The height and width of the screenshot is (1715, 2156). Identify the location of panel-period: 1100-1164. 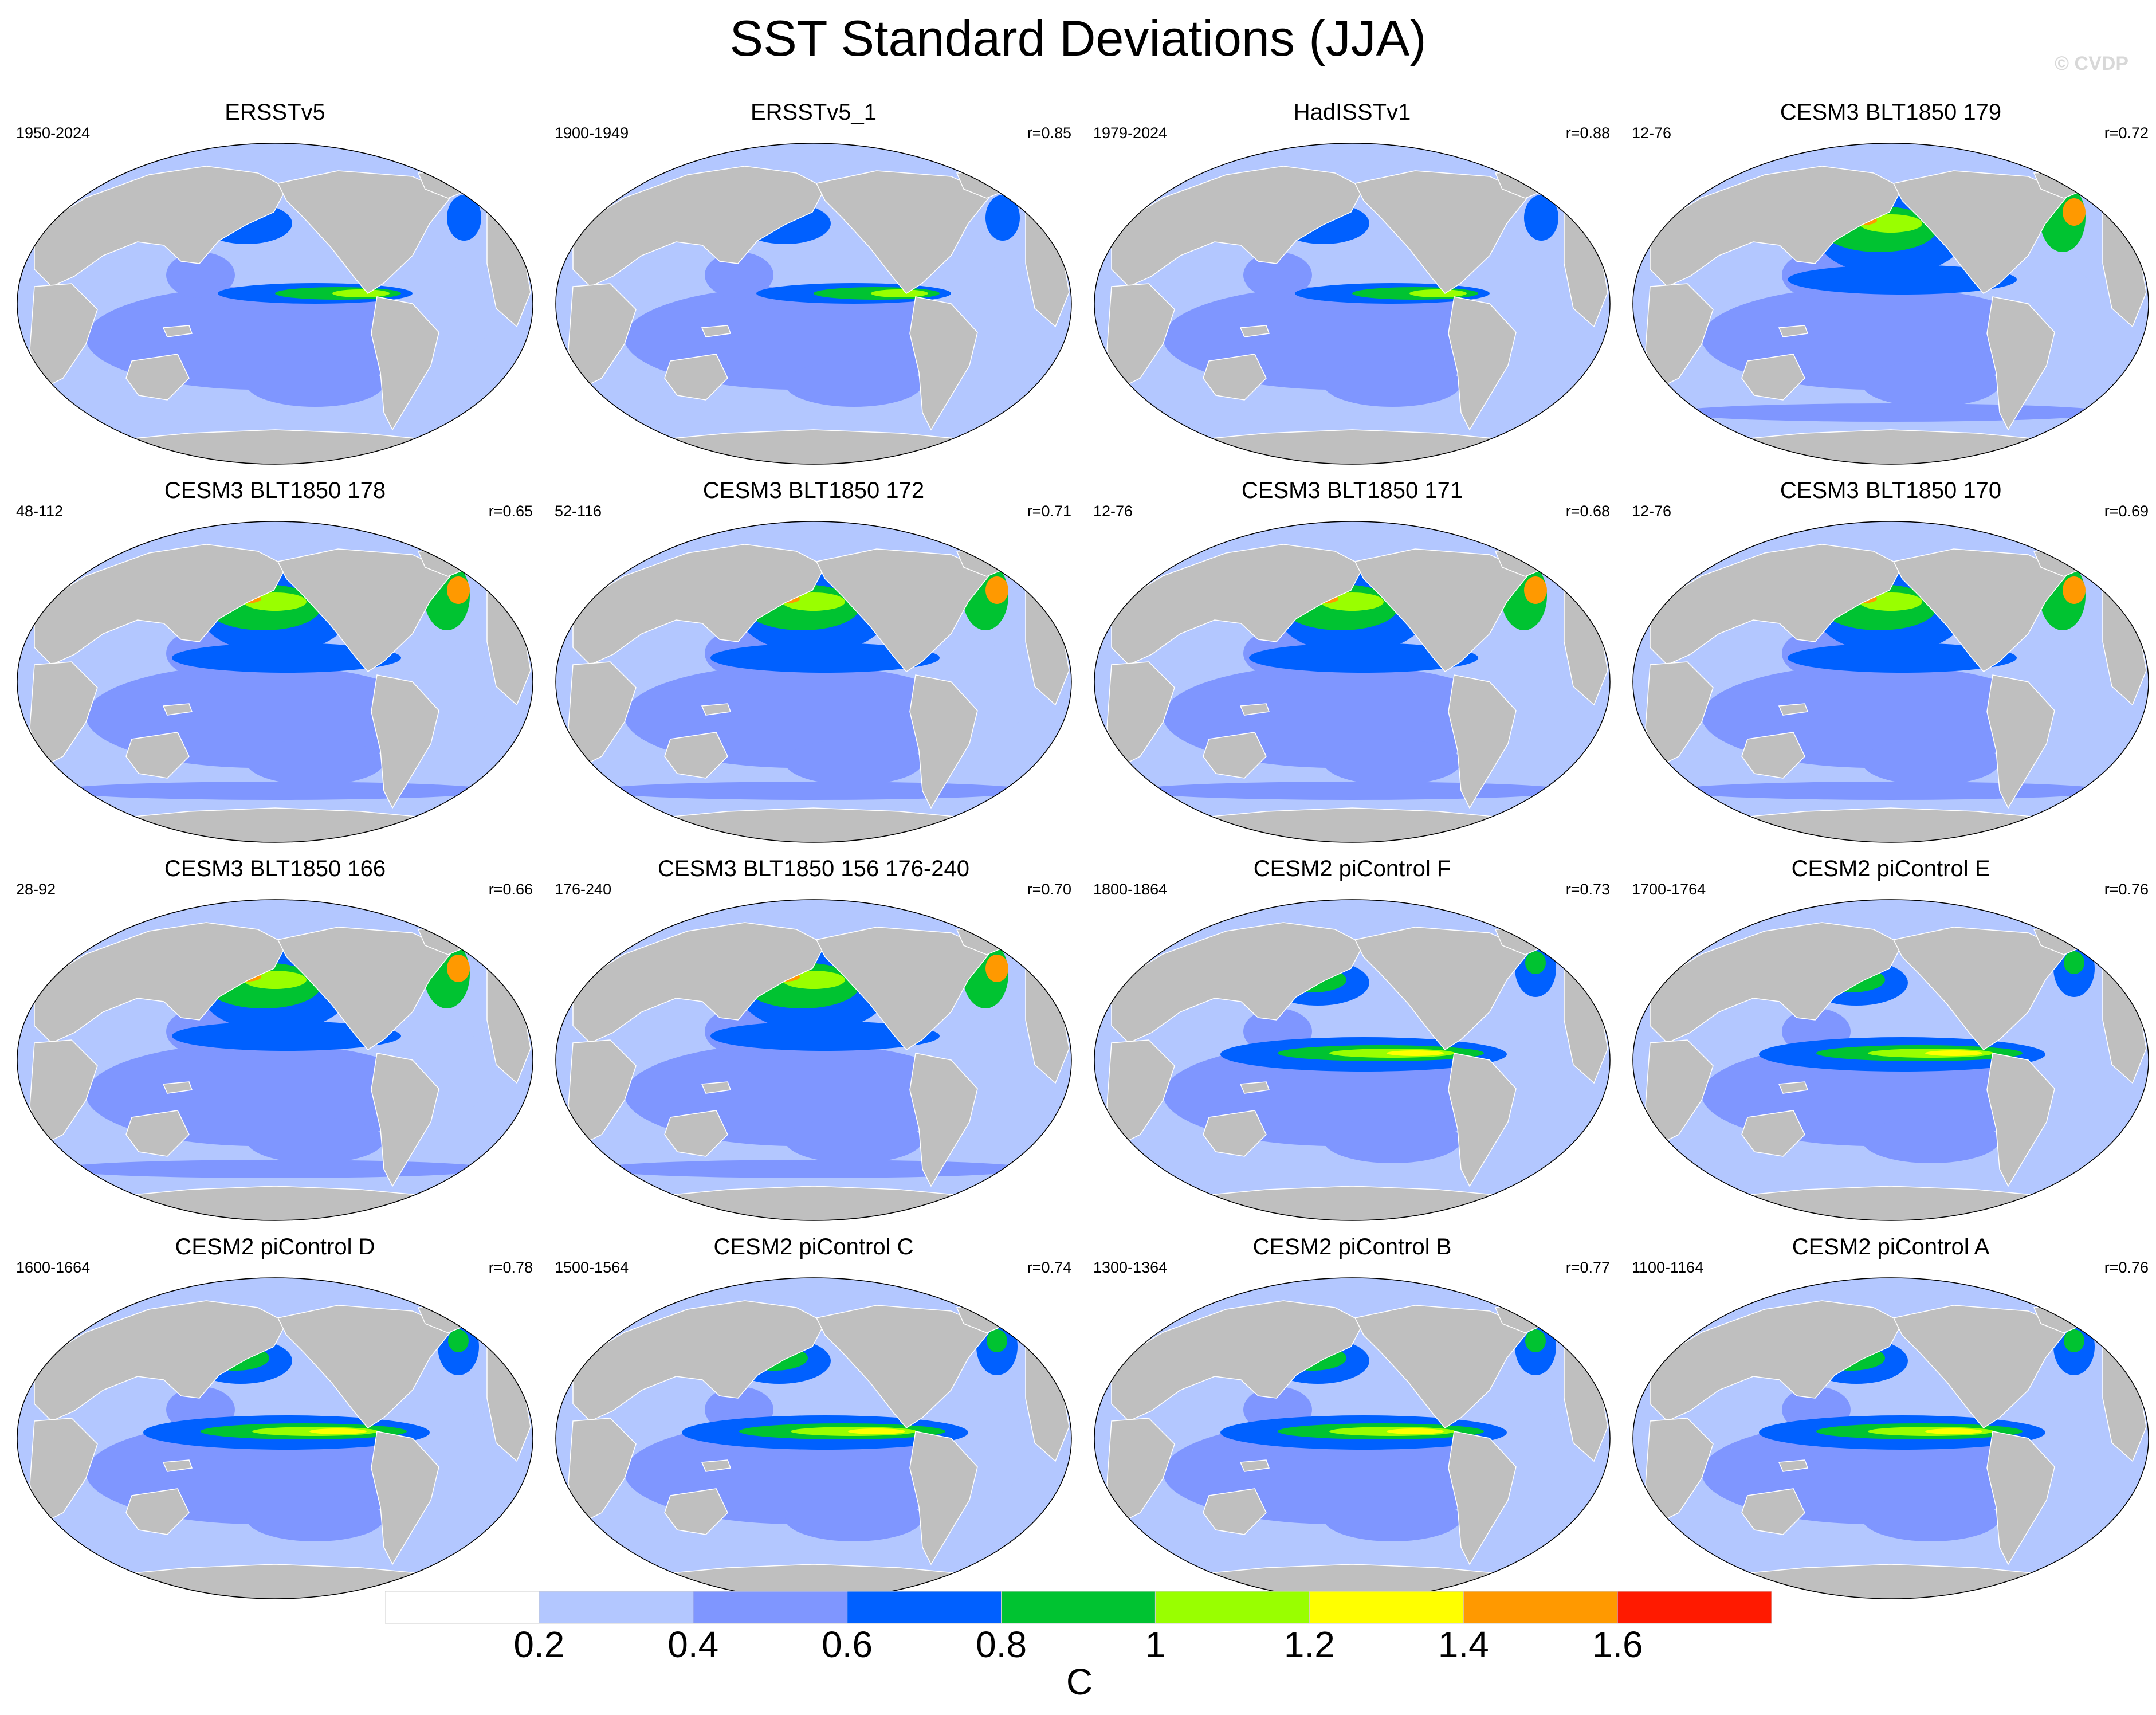
(1668, 1267).